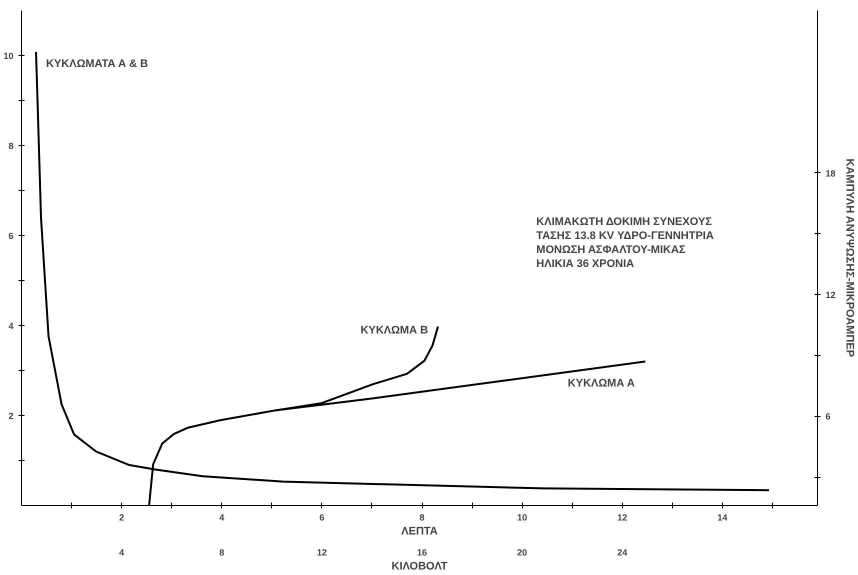  What do you see at coordinates (11, 416) in the screenshot?
I see `y-tick-label: 2` at bounding box center [11, 416].